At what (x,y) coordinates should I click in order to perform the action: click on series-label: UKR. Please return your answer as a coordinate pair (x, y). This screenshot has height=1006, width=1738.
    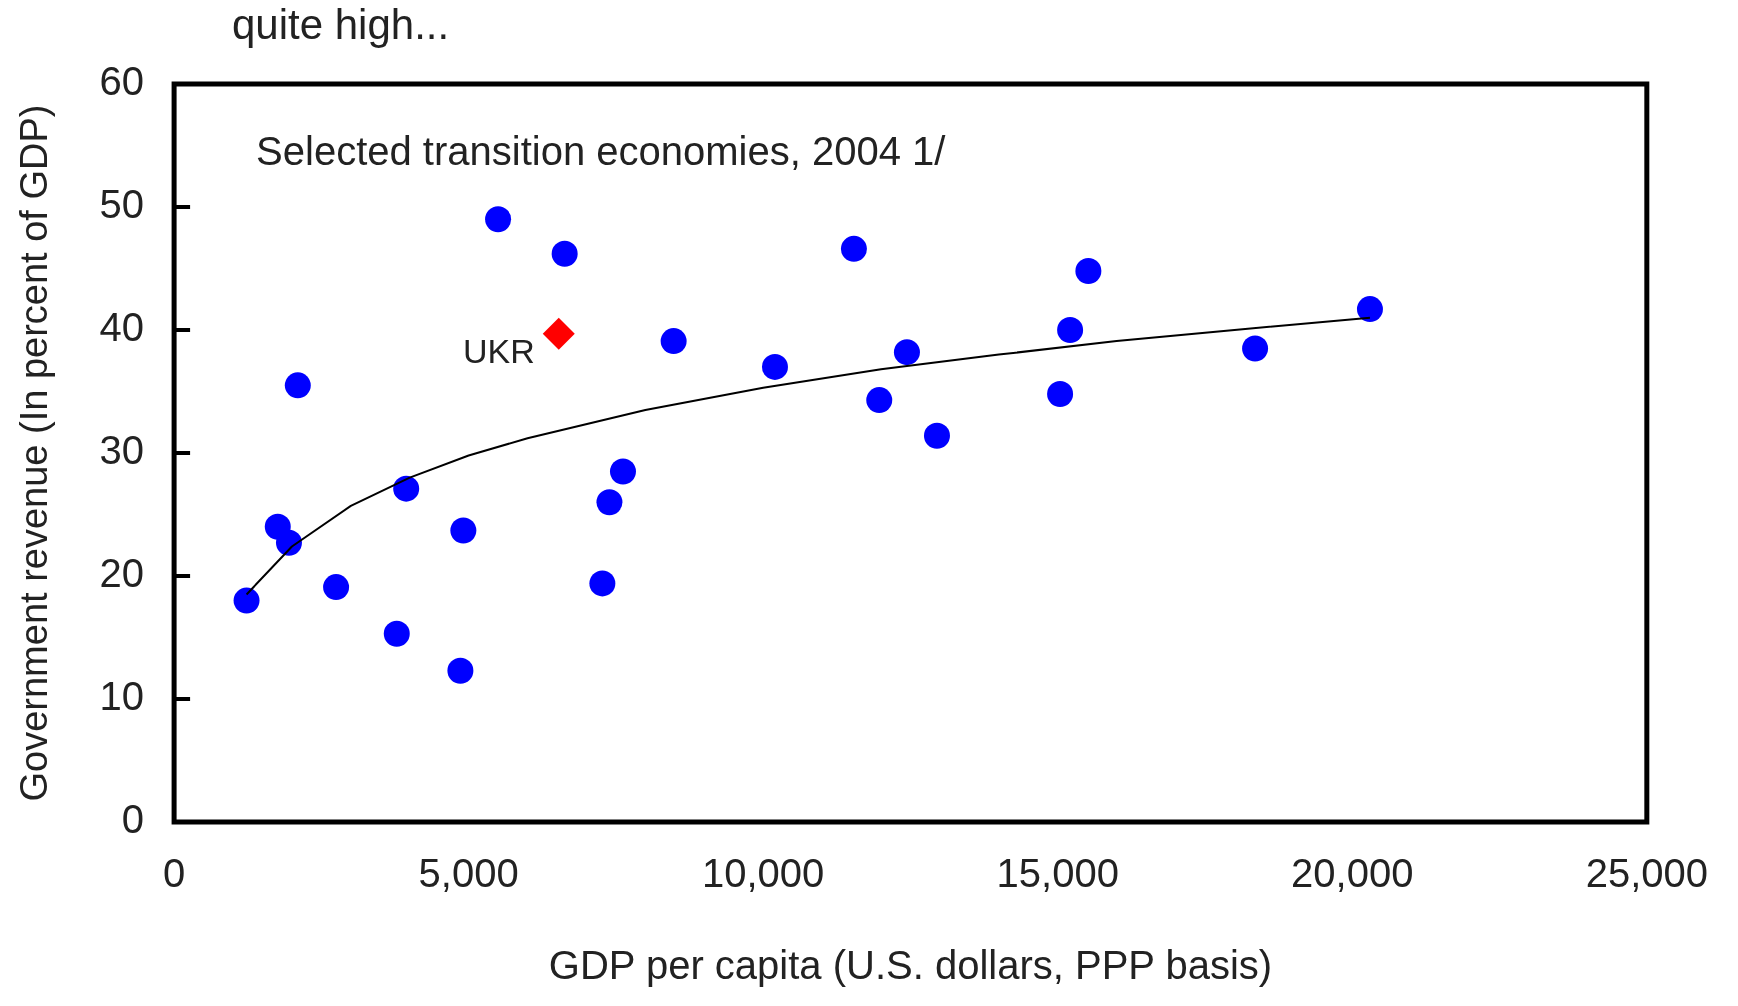
    Looking at the image, I should click on (498, 351).